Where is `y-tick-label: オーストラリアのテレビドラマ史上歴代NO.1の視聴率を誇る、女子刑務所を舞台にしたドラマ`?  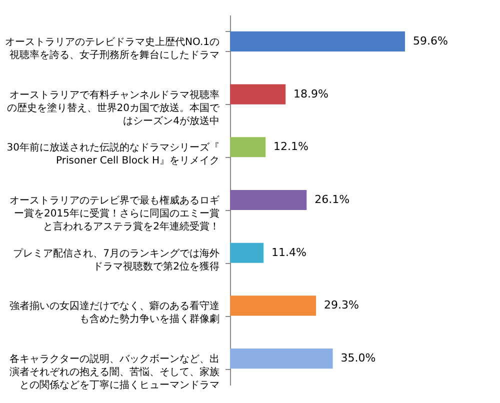 y-tick-label: オーストラリアのテレビドラマ史上歴代NO.1の視聴率を誇る、女子刑務所を舞台にしたドラマ is located at coordinates (112, 48).